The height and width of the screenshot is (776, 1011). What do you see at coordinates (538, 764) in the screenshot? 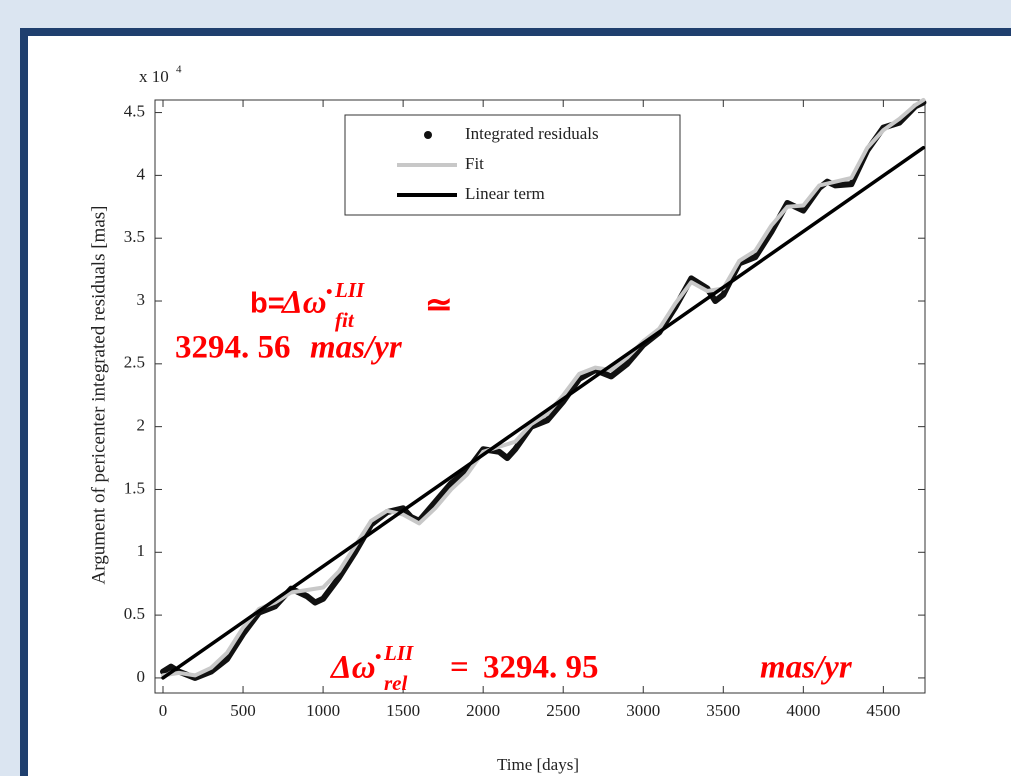
I see `x-axis-label: Time [days]` at bounding box center [538, 764].